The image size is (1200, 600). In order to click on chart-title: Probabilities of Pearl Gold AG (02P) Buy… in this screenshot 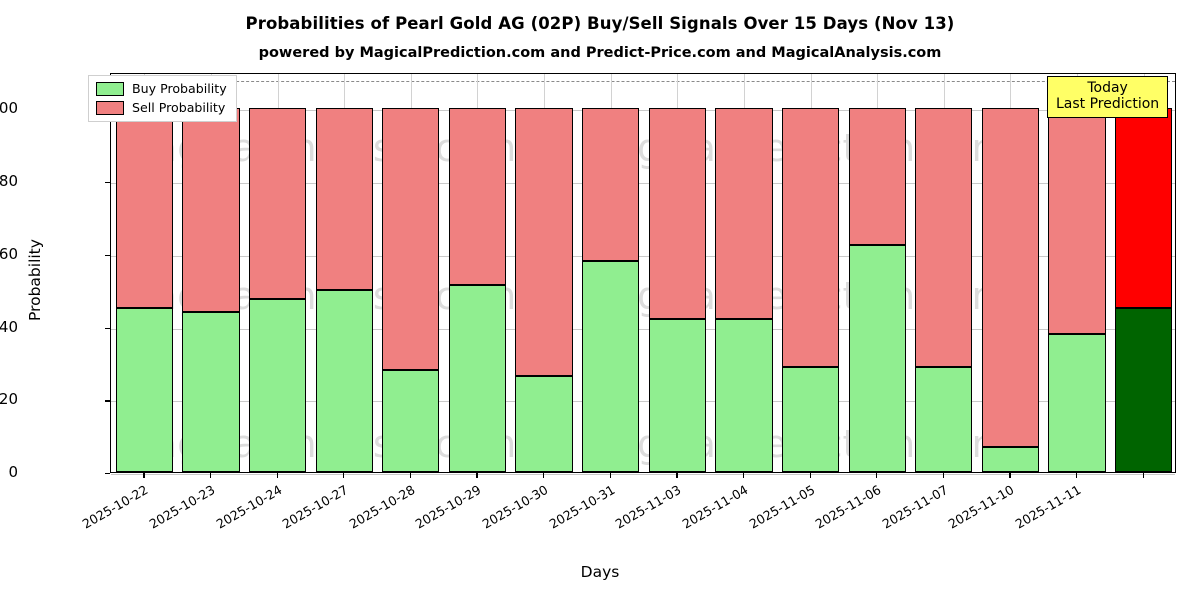, I will do `click(600, 23)`.